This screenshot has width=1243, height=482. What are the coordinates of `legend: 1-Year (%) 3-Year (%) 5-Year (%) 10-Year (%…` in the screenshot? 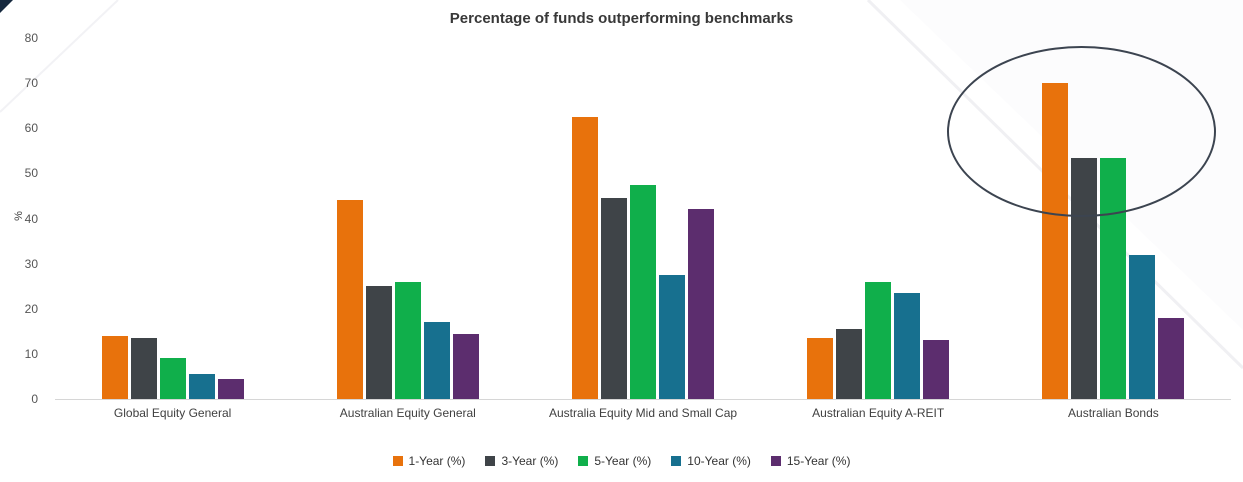 It's located at (621, 461).